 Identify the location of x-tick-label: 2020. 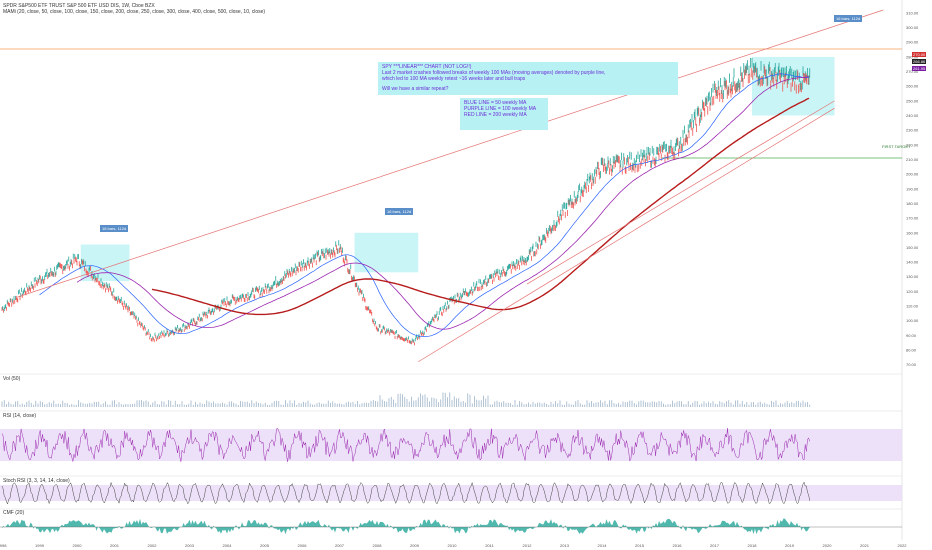
(828, 545).